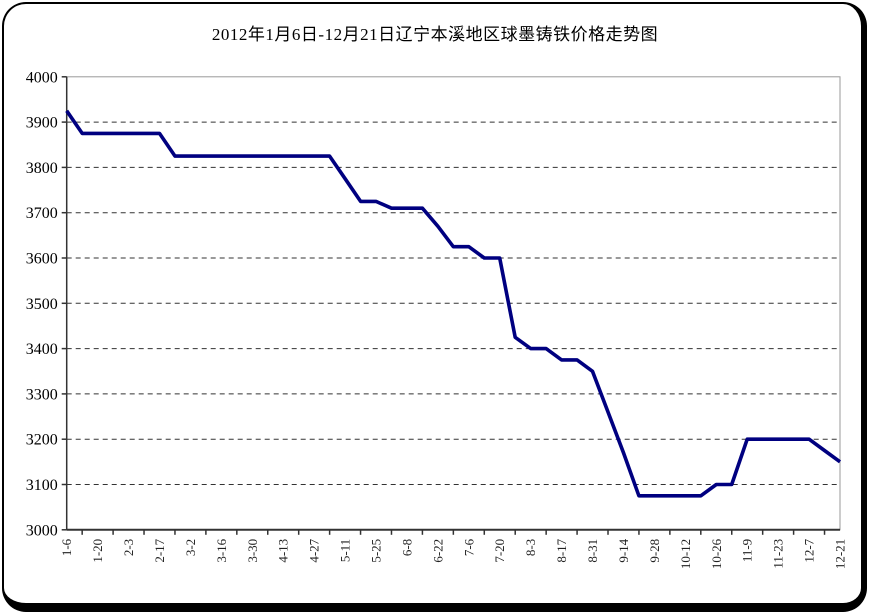  I want to click on x-axis-label: 8-31, so click(592, 551).